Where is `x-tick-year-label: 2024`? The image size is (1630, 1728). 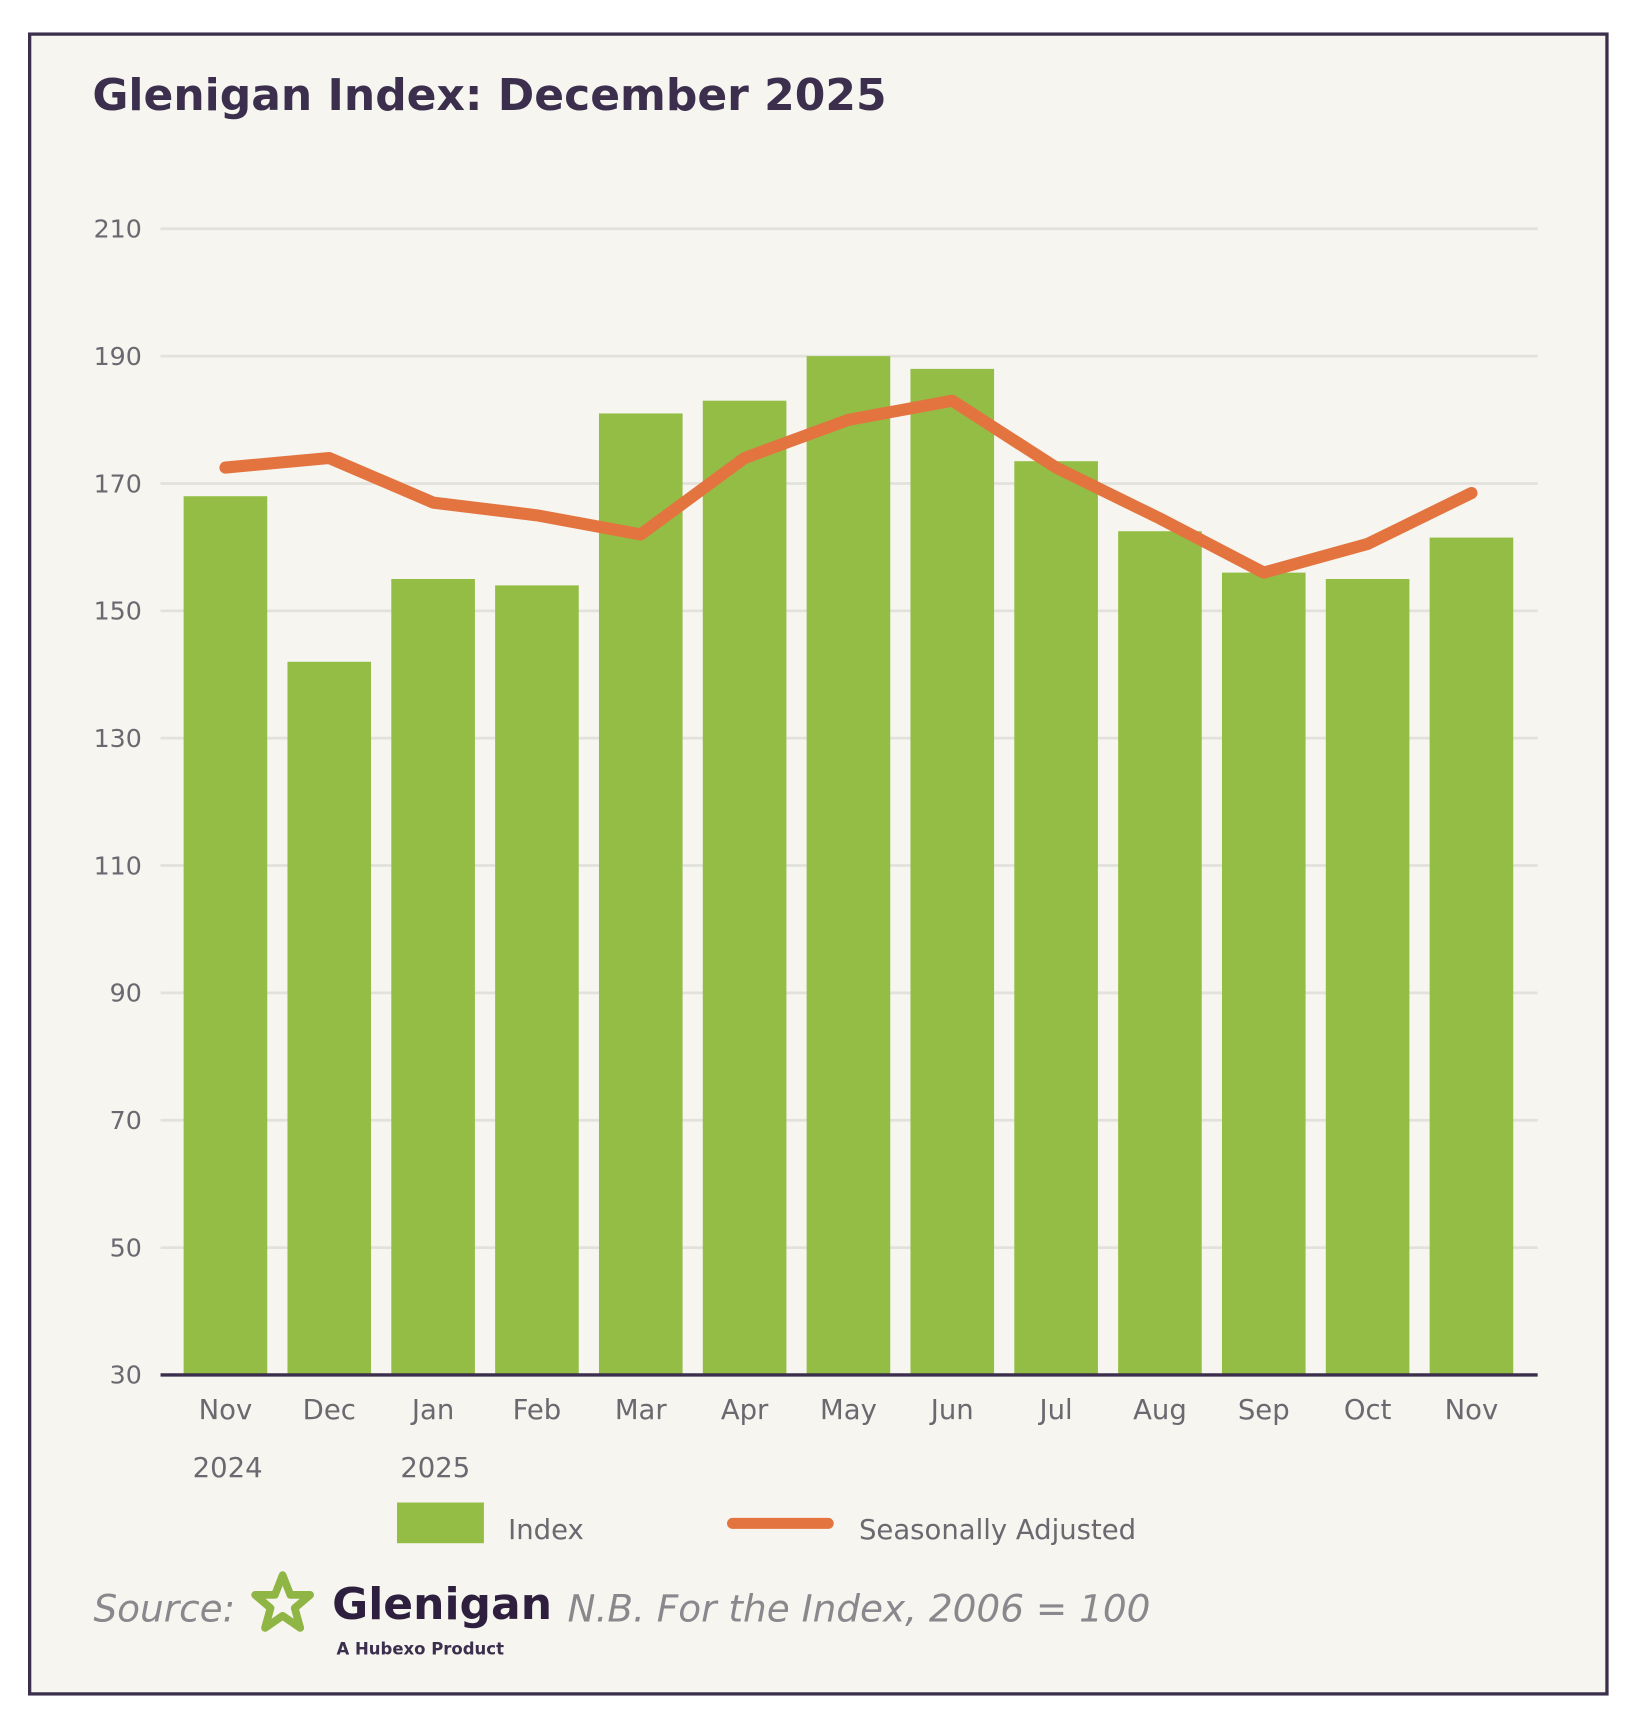 x-tick-year-label: 2024 is located at coordinates (228, 1468).